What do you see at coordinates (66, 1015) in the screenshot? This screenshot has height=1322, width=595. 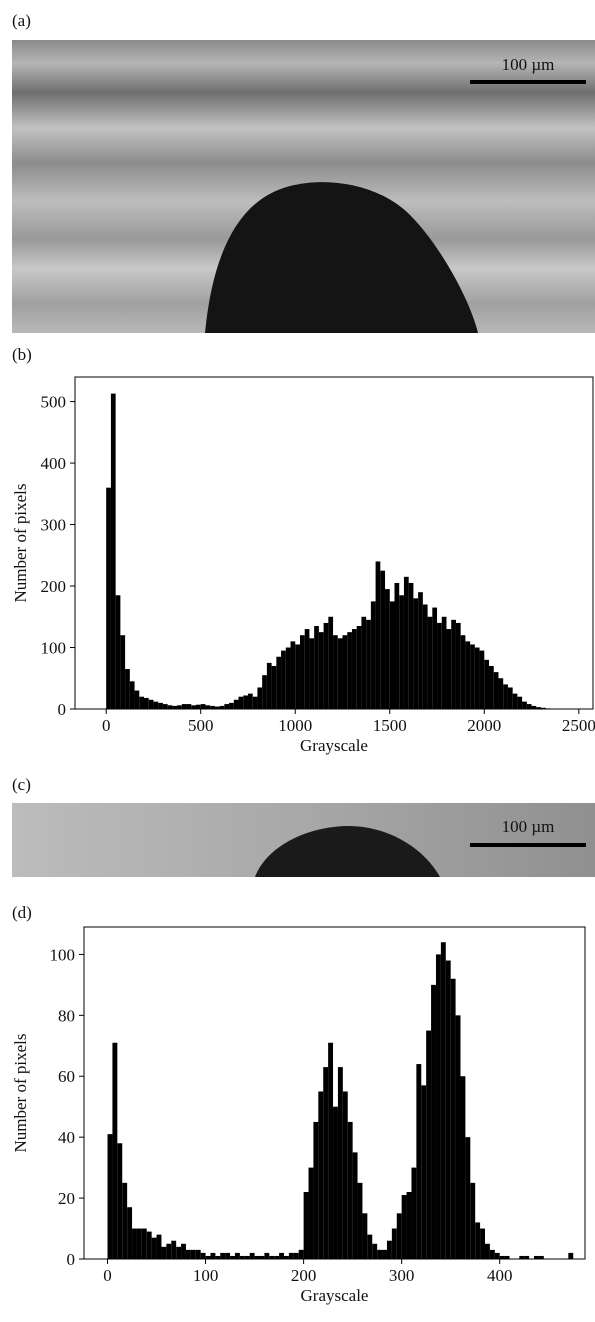 I see `y-tick-label: 80` at bounding box center [66, 1015].